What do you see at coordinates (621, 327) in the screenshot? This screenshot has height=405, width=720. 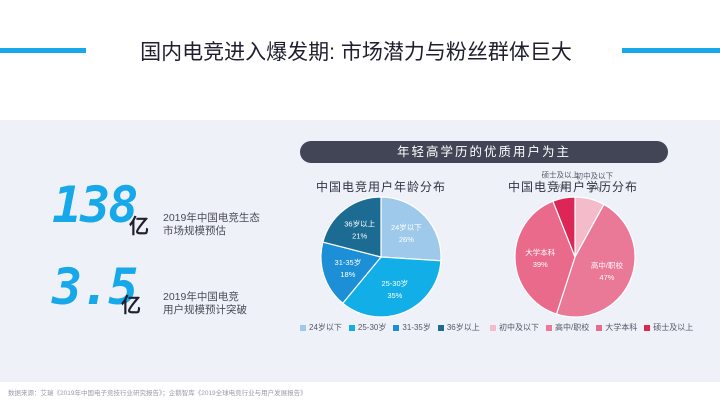 I see `education-legend-label-2: 大学本科` at bounding box center [621, 327].